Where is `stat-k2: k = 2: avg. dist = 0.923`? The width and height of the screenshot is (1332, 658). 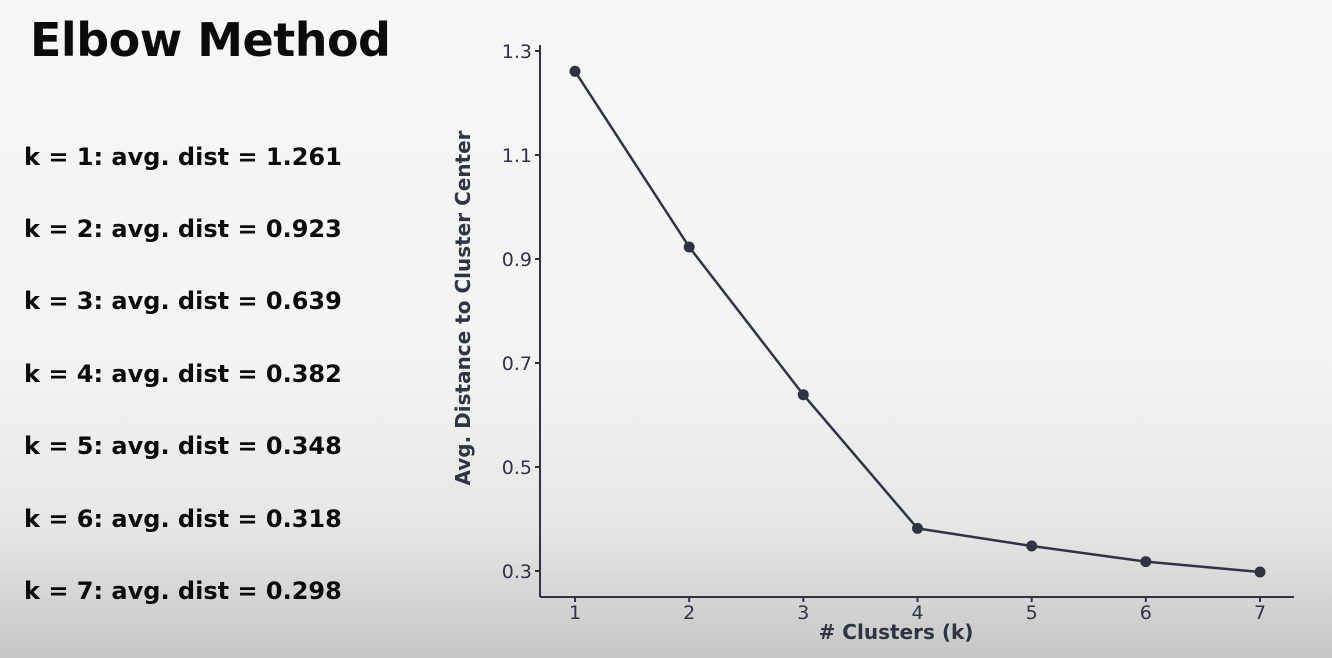 stat-k2: k = 2: avg. dist = 0.923 is located at coordinates (183, 229).